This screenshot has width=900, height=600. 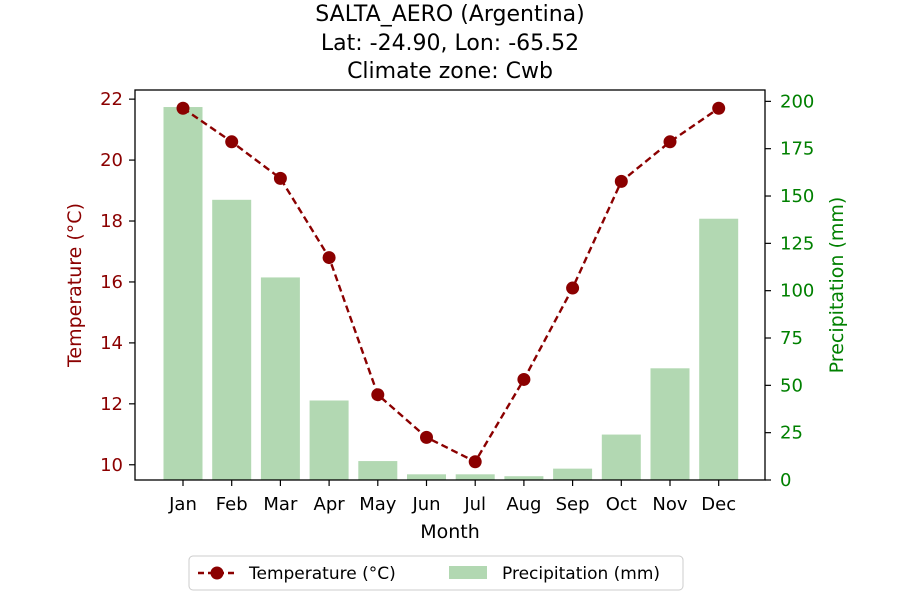 What do you see at coordinates (330, 504) in the screenshot?
I see `x-tick-label-apr: Apr` at bounding box center [330, 504].